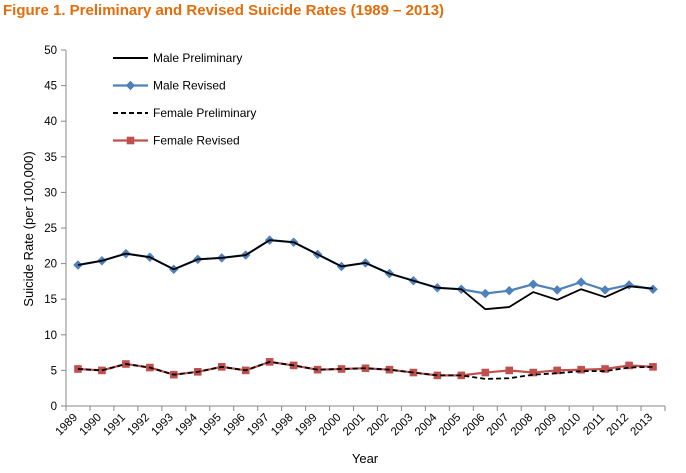  I want to click on y-tick-label: 40, so click(50, 122).